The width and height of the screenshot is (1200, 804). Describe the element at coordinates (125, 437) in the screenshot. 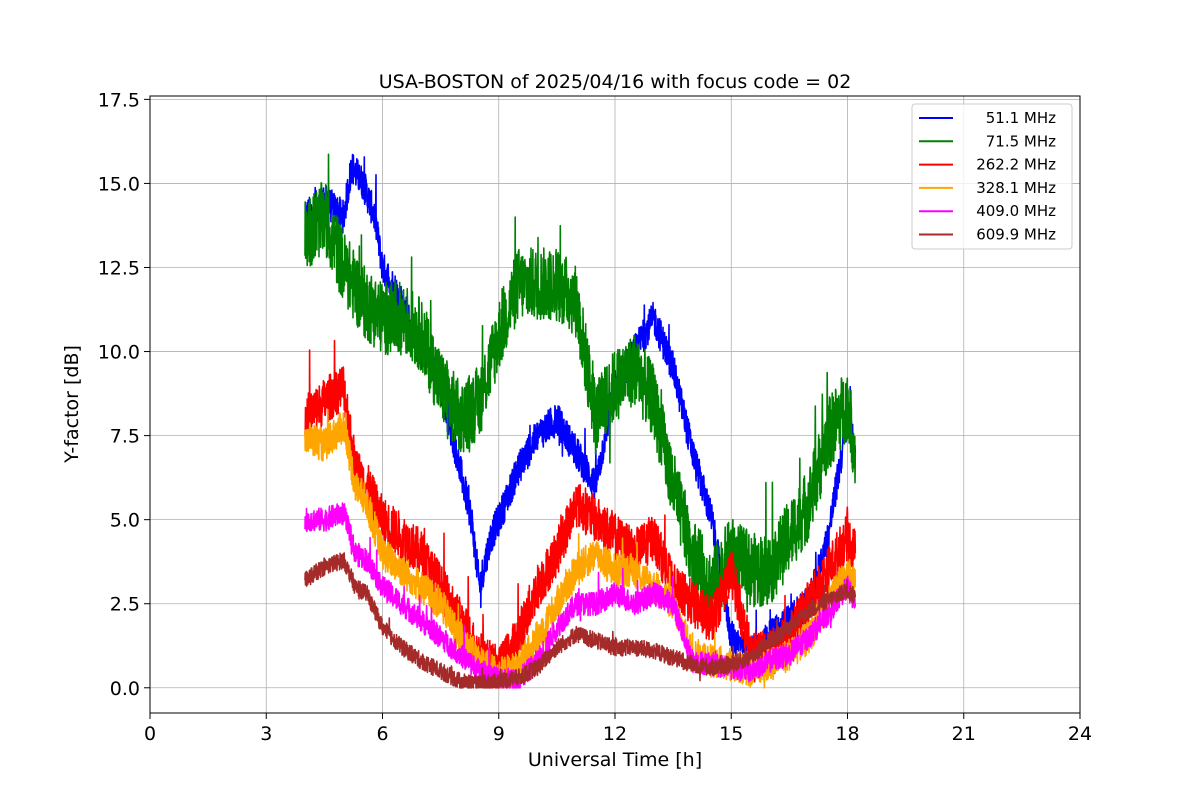

I see `y-tick-label: 7.5` at that location.